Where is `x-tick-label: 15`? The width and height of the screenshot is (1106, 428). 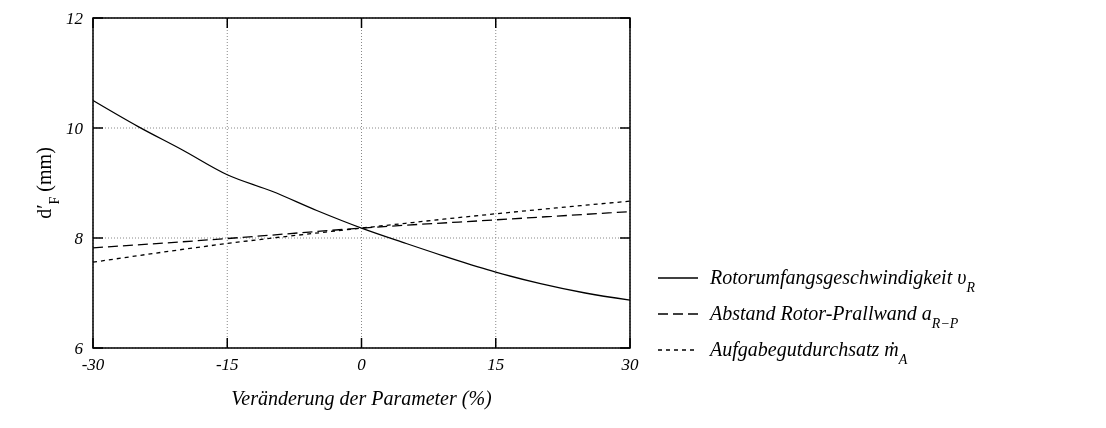 x-tick-label: 15 is located at coordinates (496, 364).